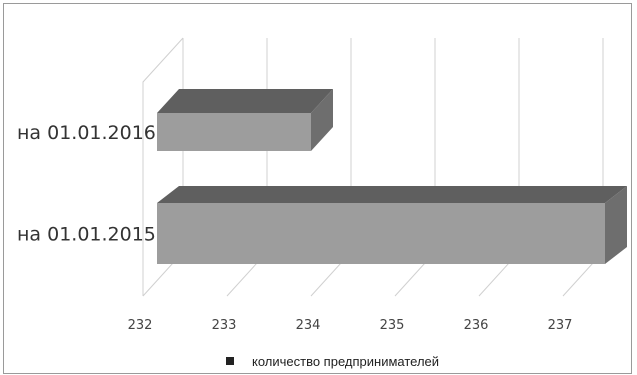  I want to click on x-tick-labels: 232 233 234 235 236 237, so click(350, 325).